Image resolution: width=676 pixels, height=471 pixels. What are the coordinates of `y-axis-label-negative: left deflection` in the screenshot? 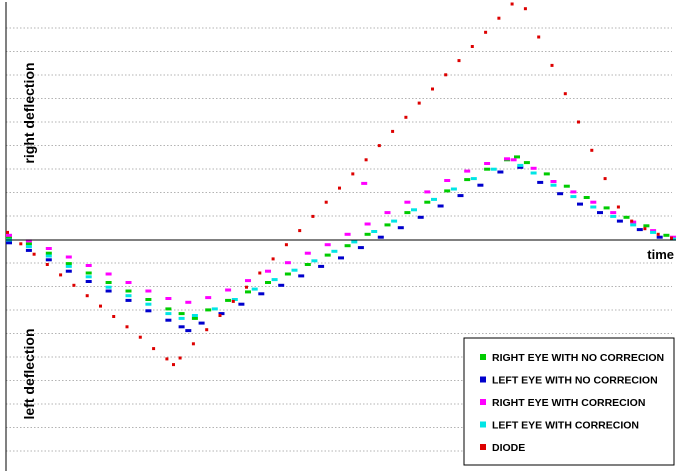 It's located at (29, 373).